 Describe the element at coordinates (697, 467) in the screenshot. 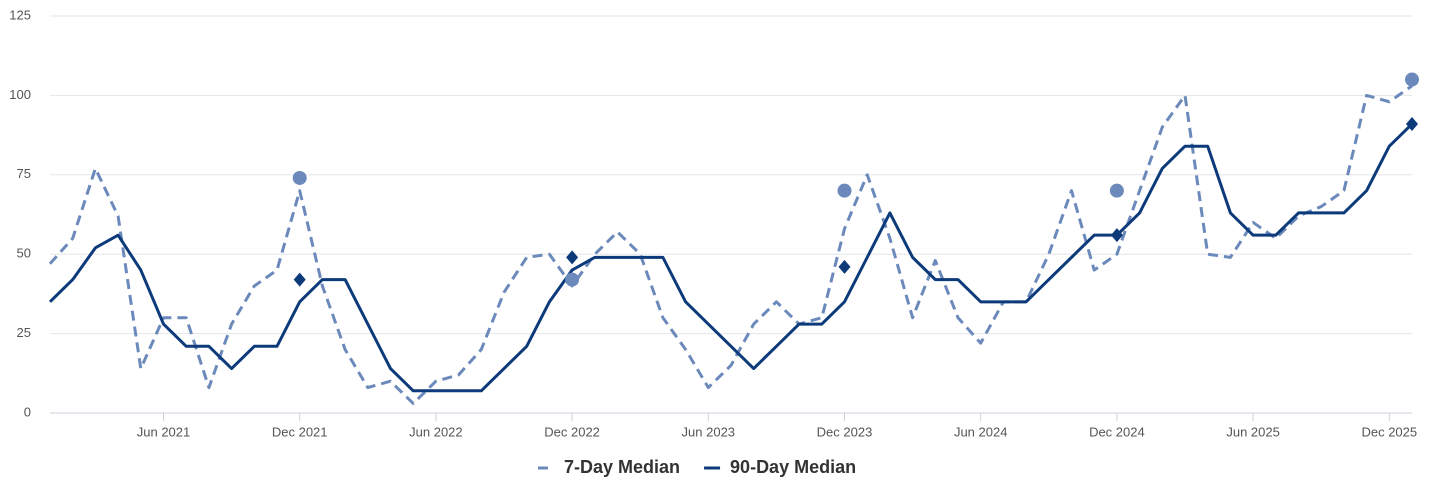

I see `legend: 7-Day Median 90-Day Median` at that location.